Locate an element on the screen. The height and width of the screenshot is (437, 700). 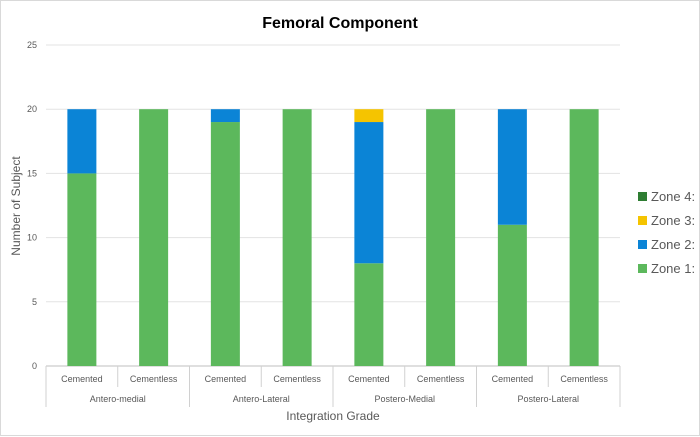
y-tick-label: 0 is located at coordinates (34, 366).